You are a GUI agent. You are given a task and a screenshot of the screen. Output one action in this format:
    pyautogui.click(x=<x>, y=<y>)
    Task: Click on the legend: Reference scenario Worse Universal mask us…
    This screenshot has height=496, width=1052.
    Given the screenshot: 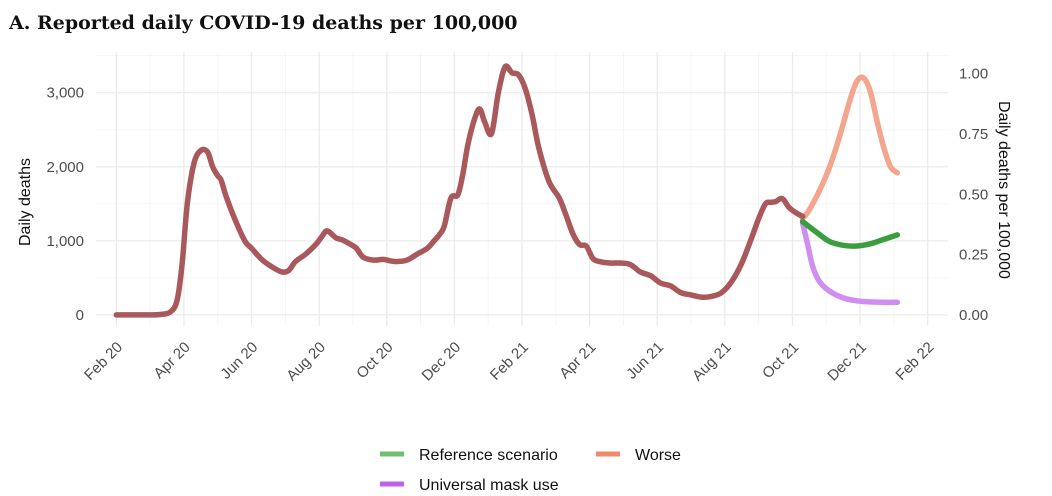 What is the action you would take?
    pyautogui.click(x=530, y=470)
    